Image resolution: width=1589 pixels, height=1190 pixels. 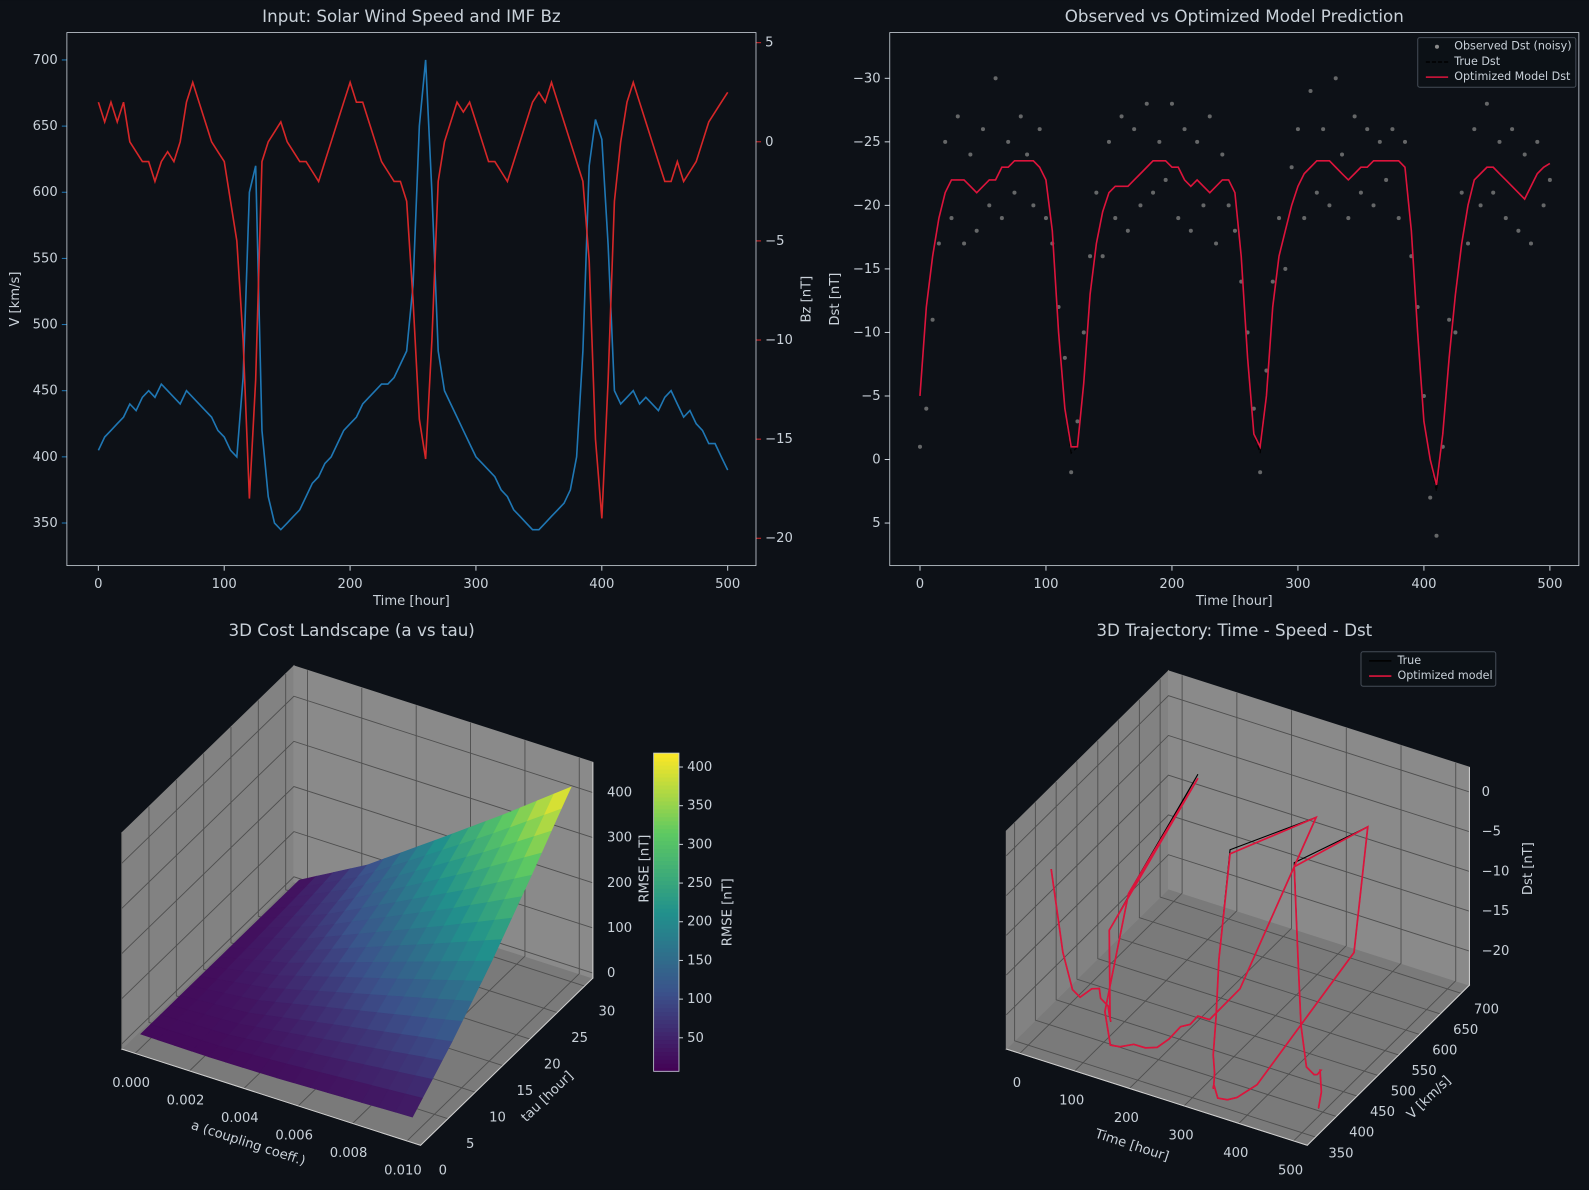 I want to click on x-tick-label: 0.006, so click(x=294, y=1135).